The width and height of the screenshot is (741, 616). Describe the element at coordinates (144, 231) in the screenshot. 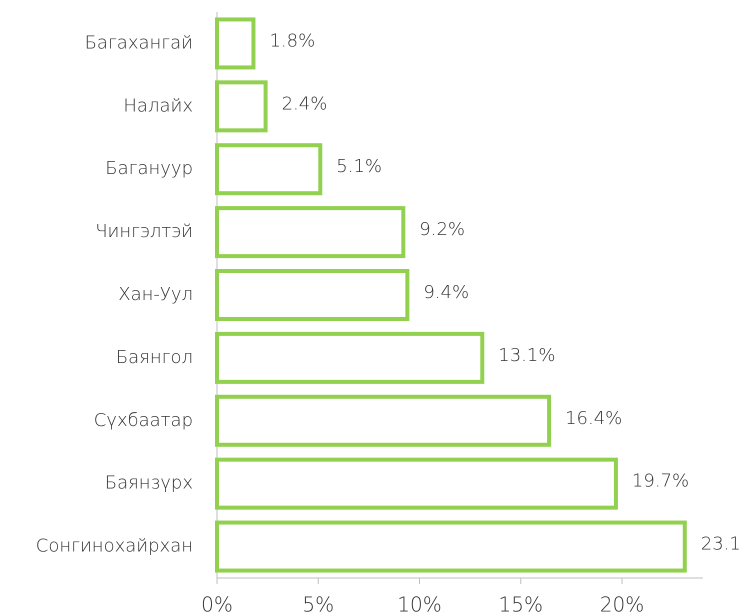

I see `y-tick-label: Чингэлтэй` at that location.